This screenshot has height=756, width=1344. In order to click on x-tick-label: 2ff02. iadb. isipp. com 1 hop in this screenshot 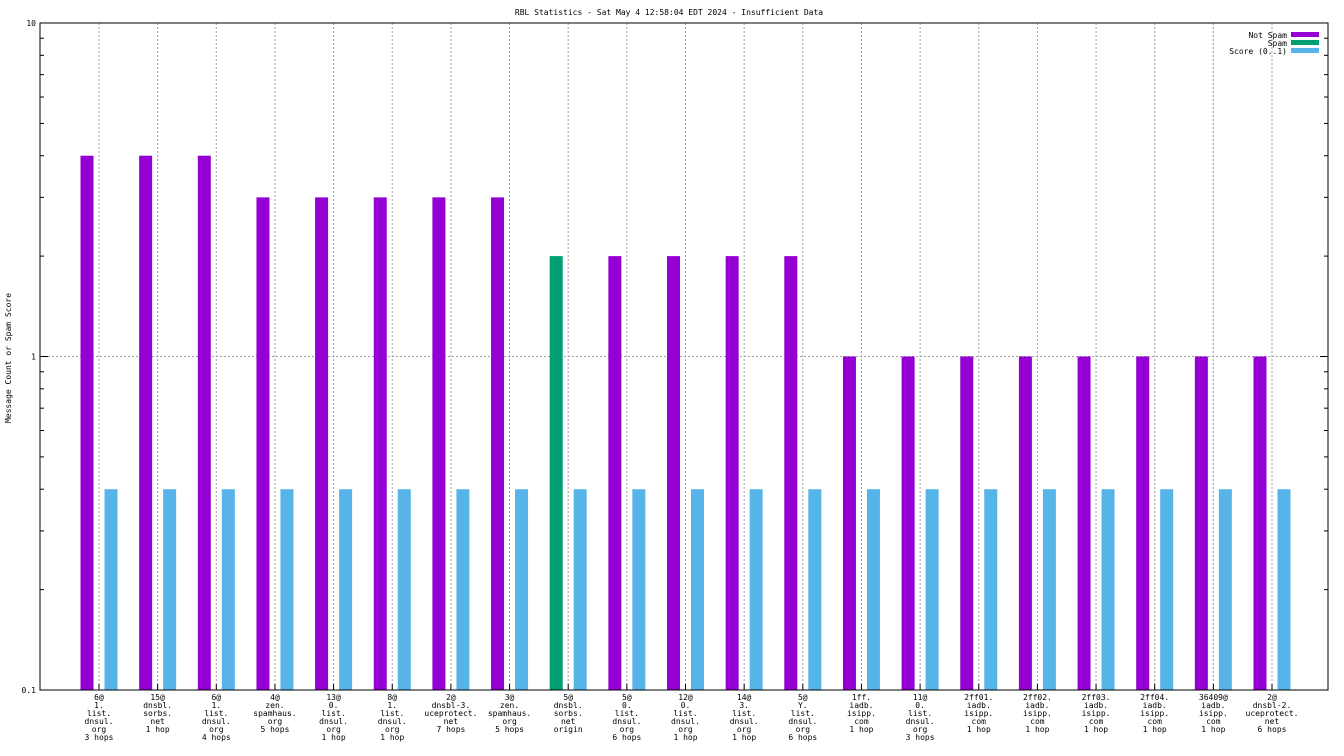, I will do `click(1037, 713)`.